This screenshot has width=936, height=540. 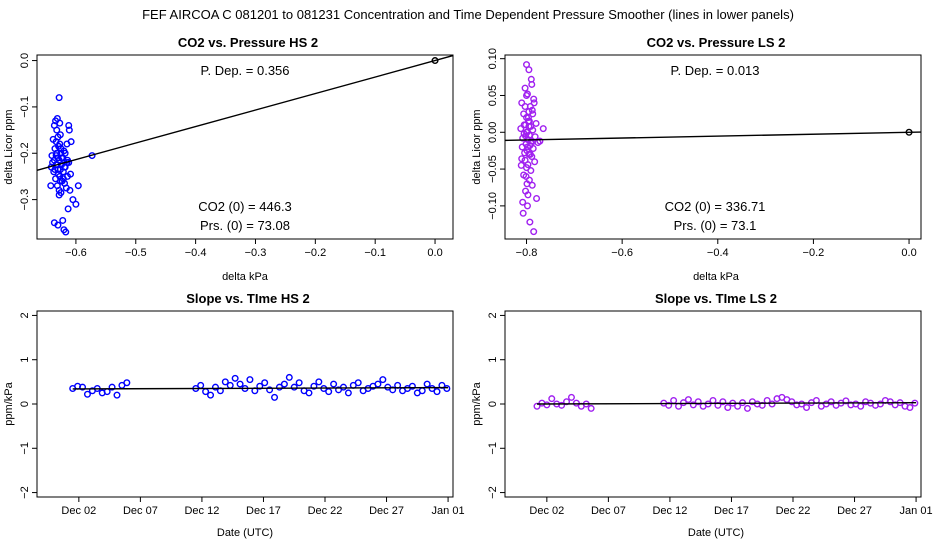 I want to click on x-tick-label: −0.6, so click(x=76, y=253).